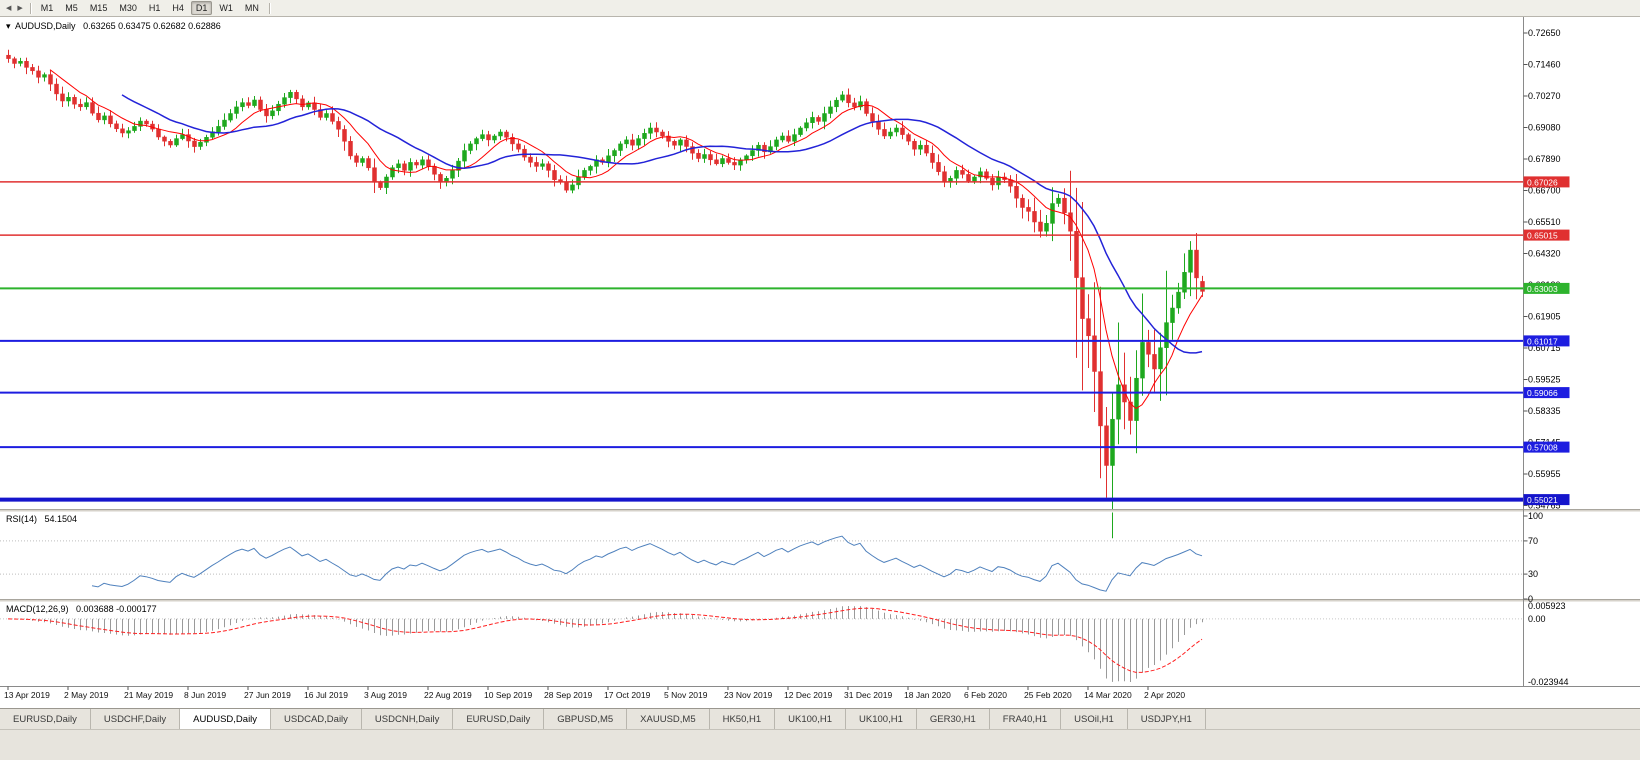 The image size is (1640, 760). Describe the element at coordinates (1048, 695) in the screenshot. I see `svg-text: 25 Feb 2020` at that location.